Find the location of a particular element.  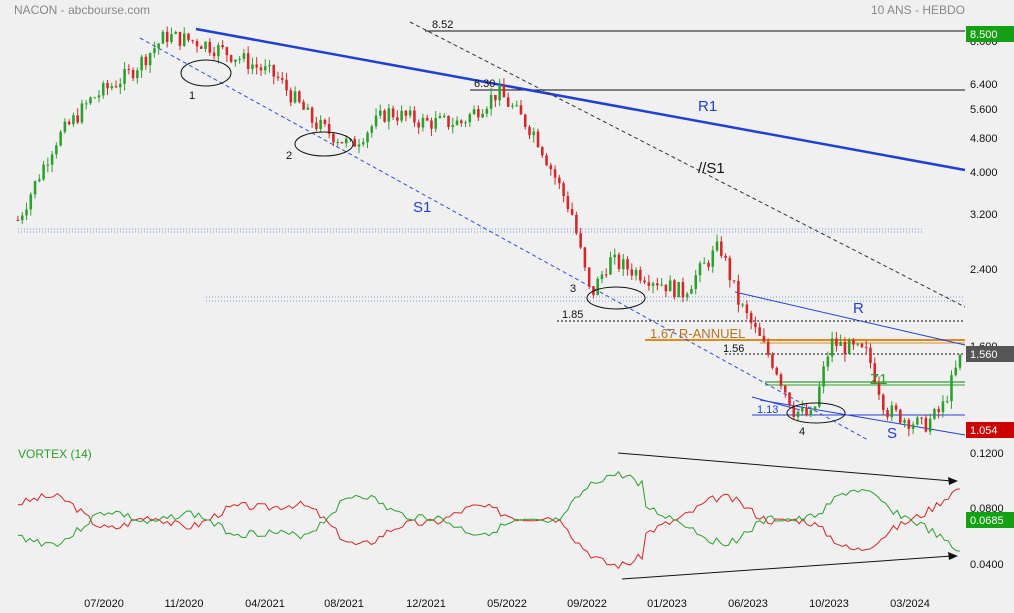

time-tick: 11/2020 is located at coordinates (184, 604).